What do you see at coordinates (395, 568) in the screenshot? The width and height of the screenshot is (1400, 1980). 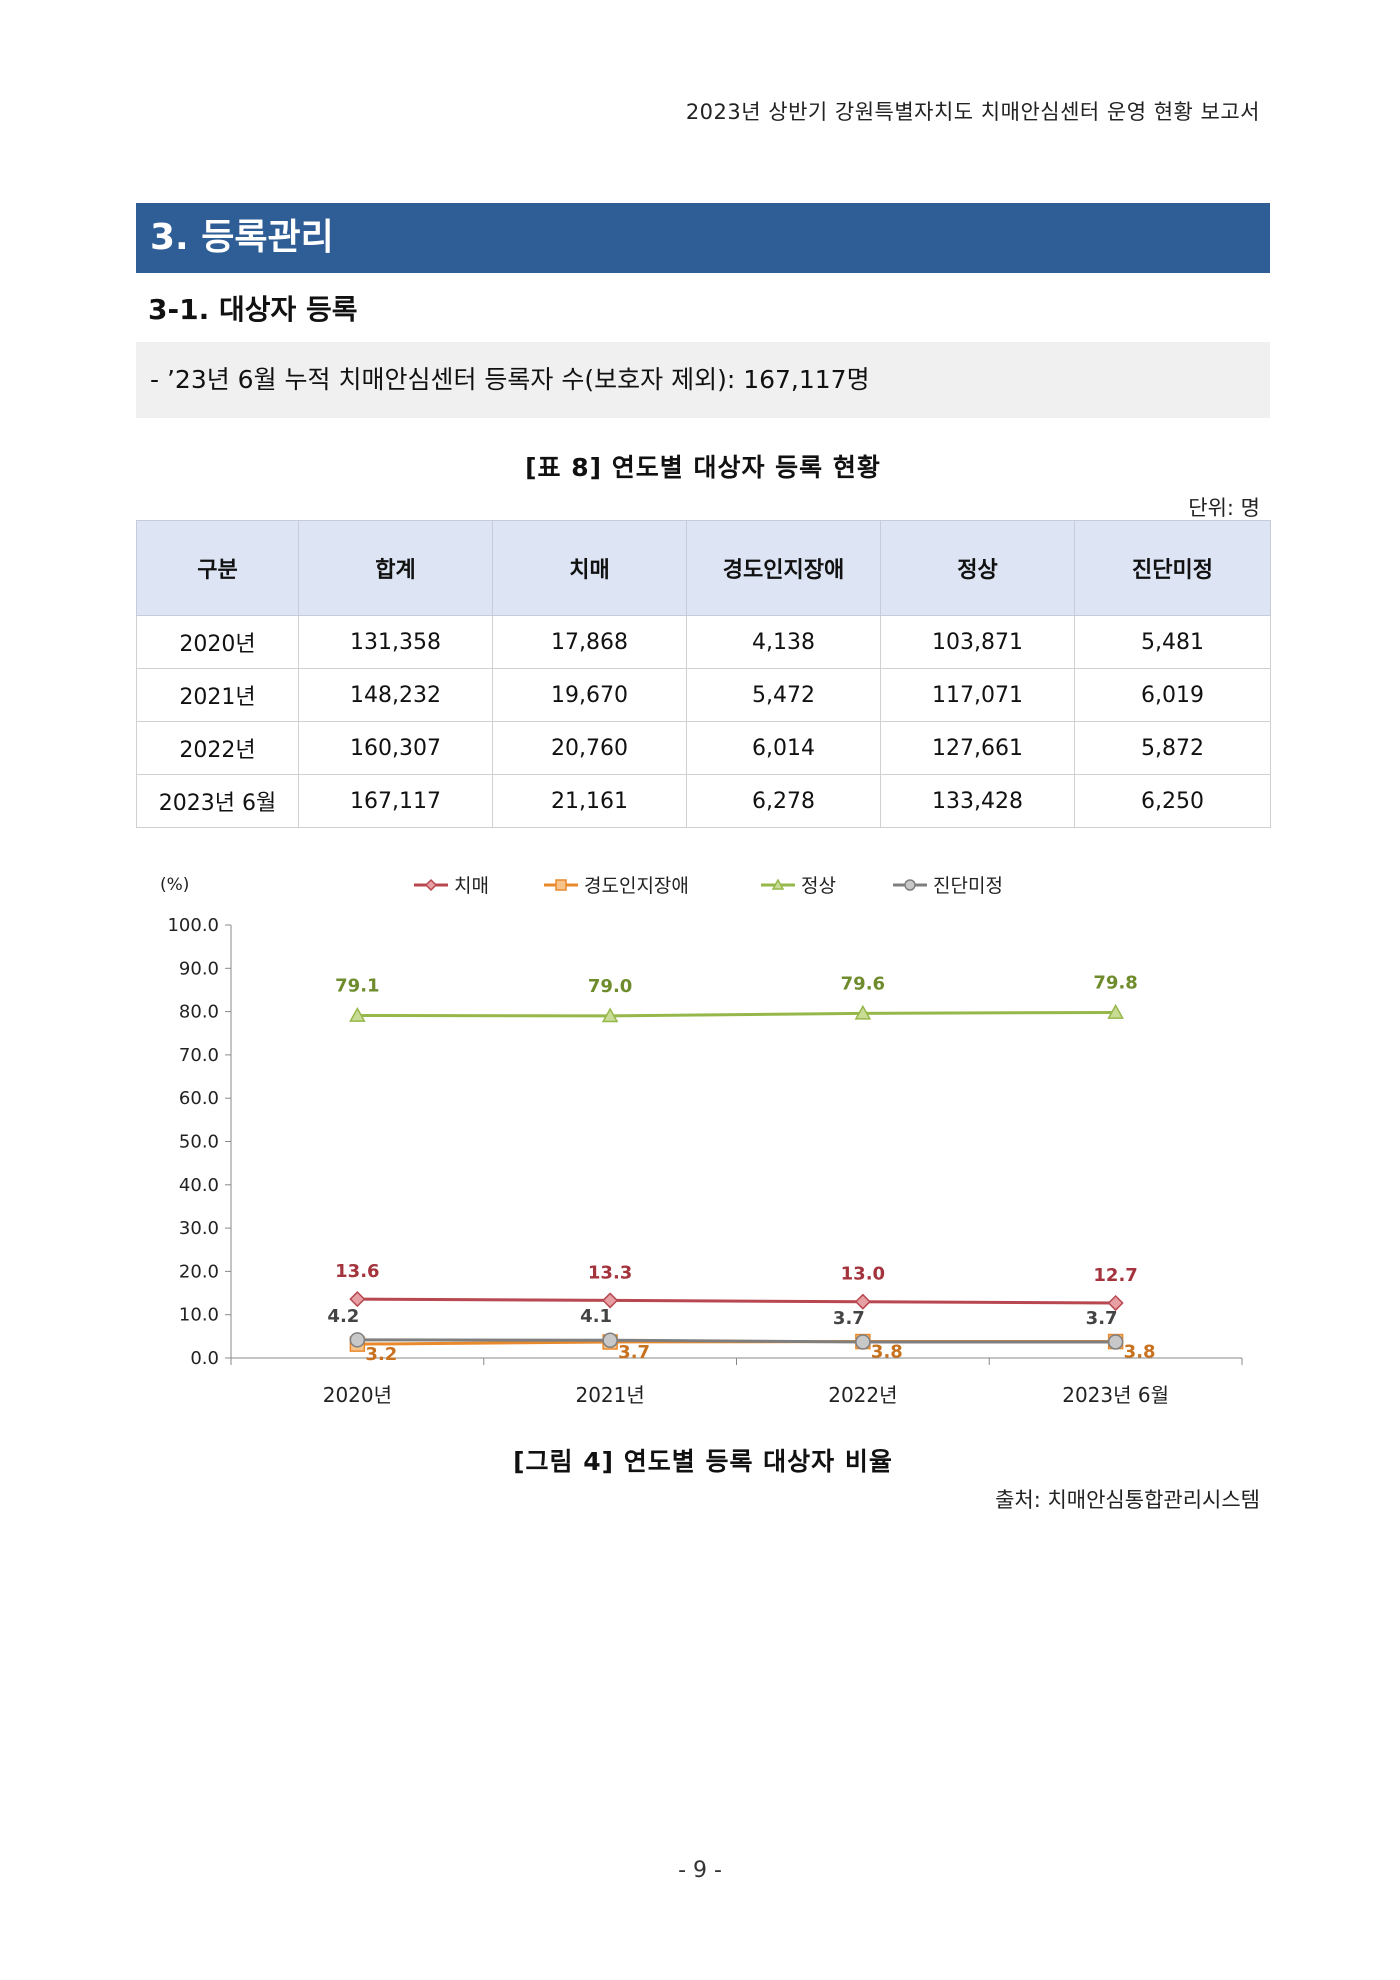 I see `table-header-cell: 합계` at bounding box center [395, 568].